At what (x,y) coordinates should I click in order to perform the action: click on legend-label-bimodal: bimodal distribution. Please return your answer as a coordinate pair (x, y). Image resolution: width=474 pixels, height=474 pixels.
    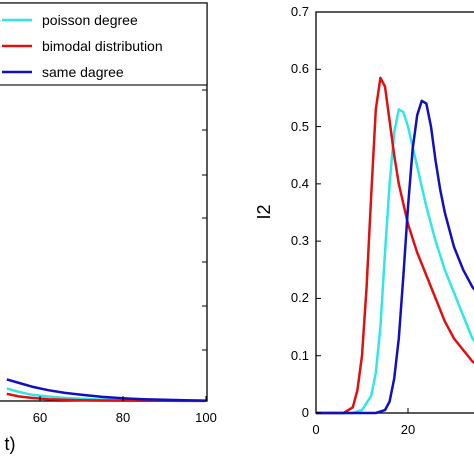
    Looking at the image, I should click on (102, 46).